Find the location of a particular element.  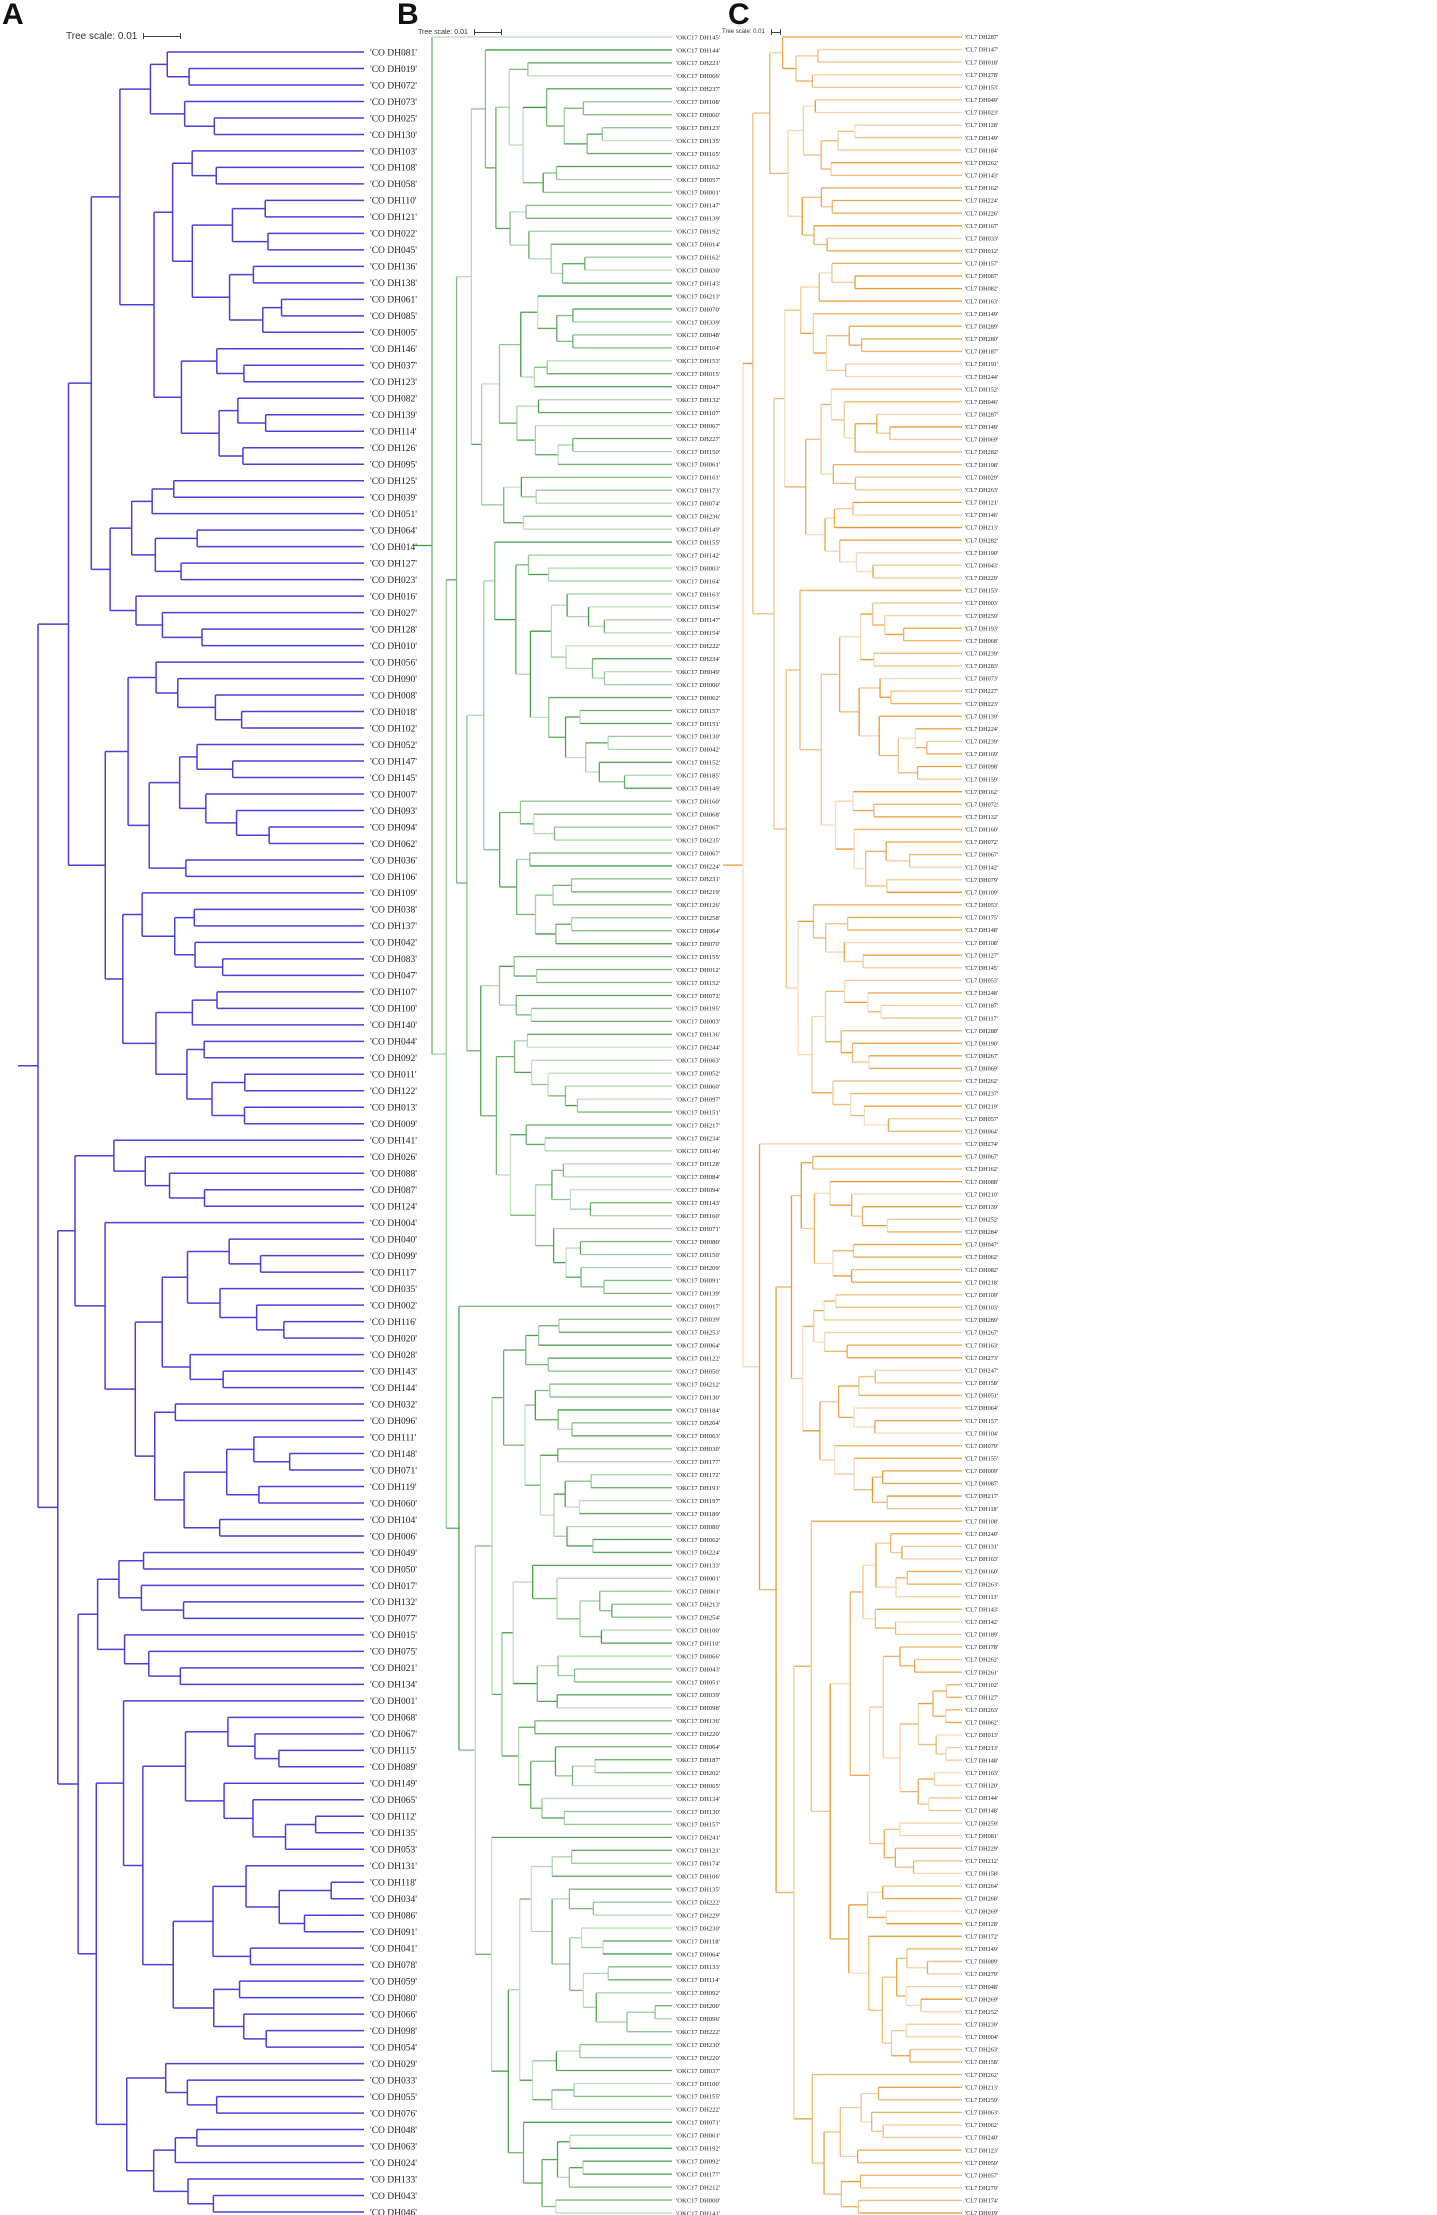

leaf-label: 'OKC17 DH135' is located at coordinates (698, 141).